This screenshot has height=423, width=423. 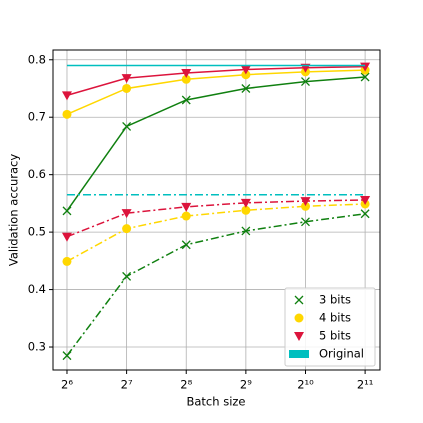 What do you see at coordinates (215, 402) in the screenshot?
I see `x-axis-label: Batch size` at bounding box center [215, 402].